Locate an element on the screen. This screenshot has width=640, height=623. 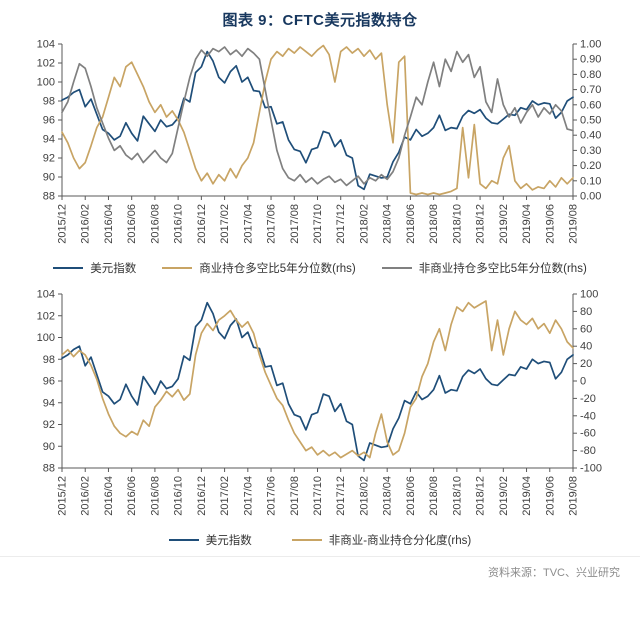
source-note: 资料来源：TVC、兴业研究 is located at coordinates (320, 568).